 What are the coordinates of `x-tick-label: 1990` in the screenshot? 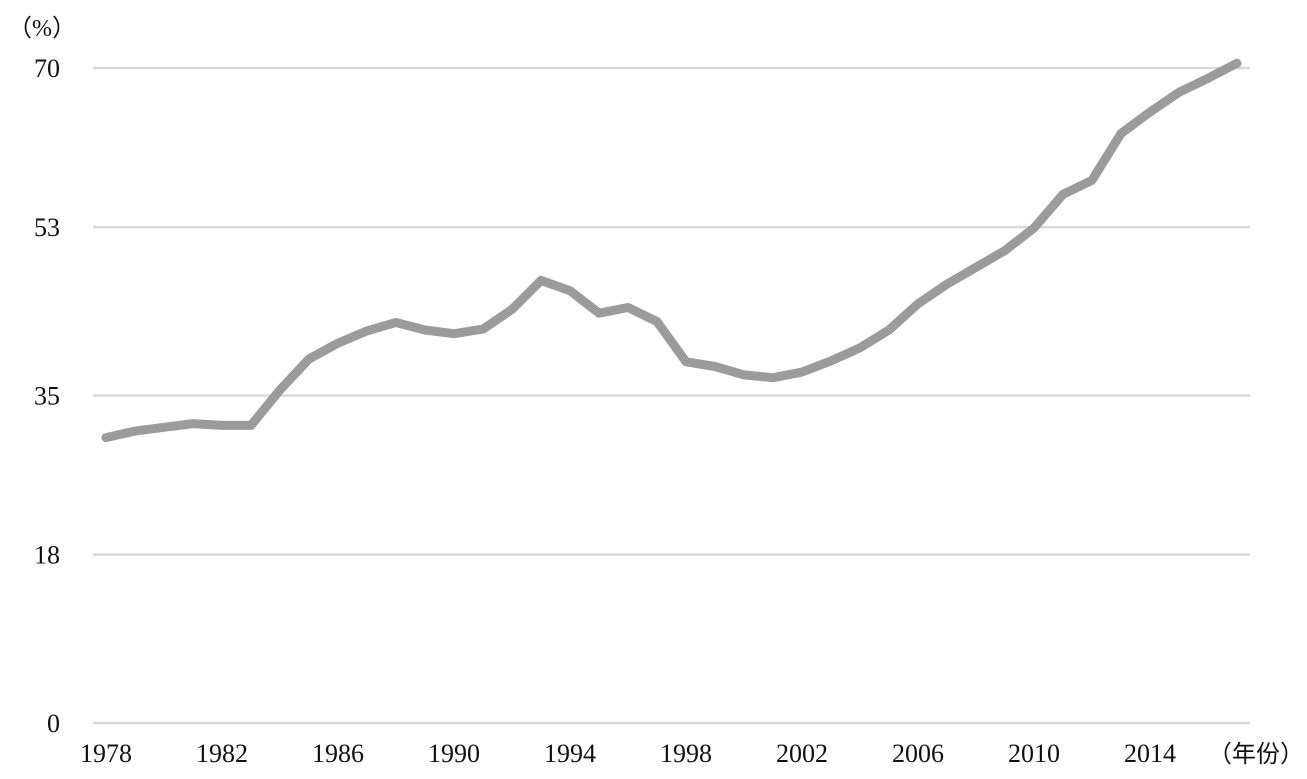 It's located at (454, 753).